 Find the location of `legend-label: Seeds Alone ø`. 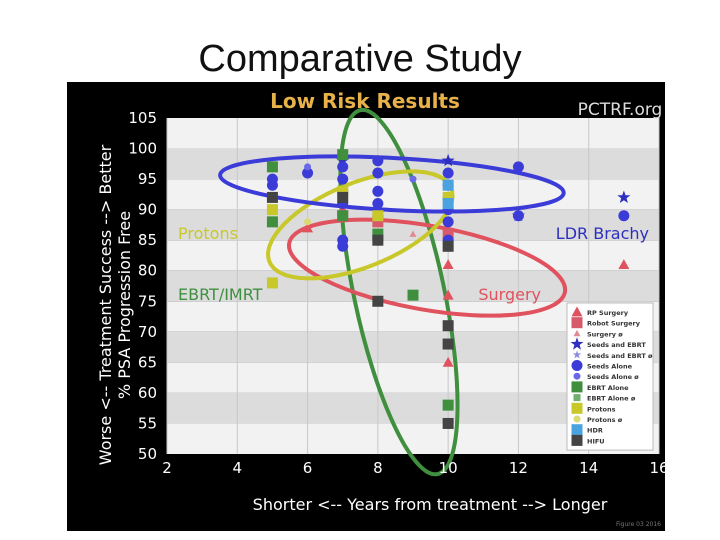

legend-label: Seeds Alone ø is located at coordinates (613, 377).